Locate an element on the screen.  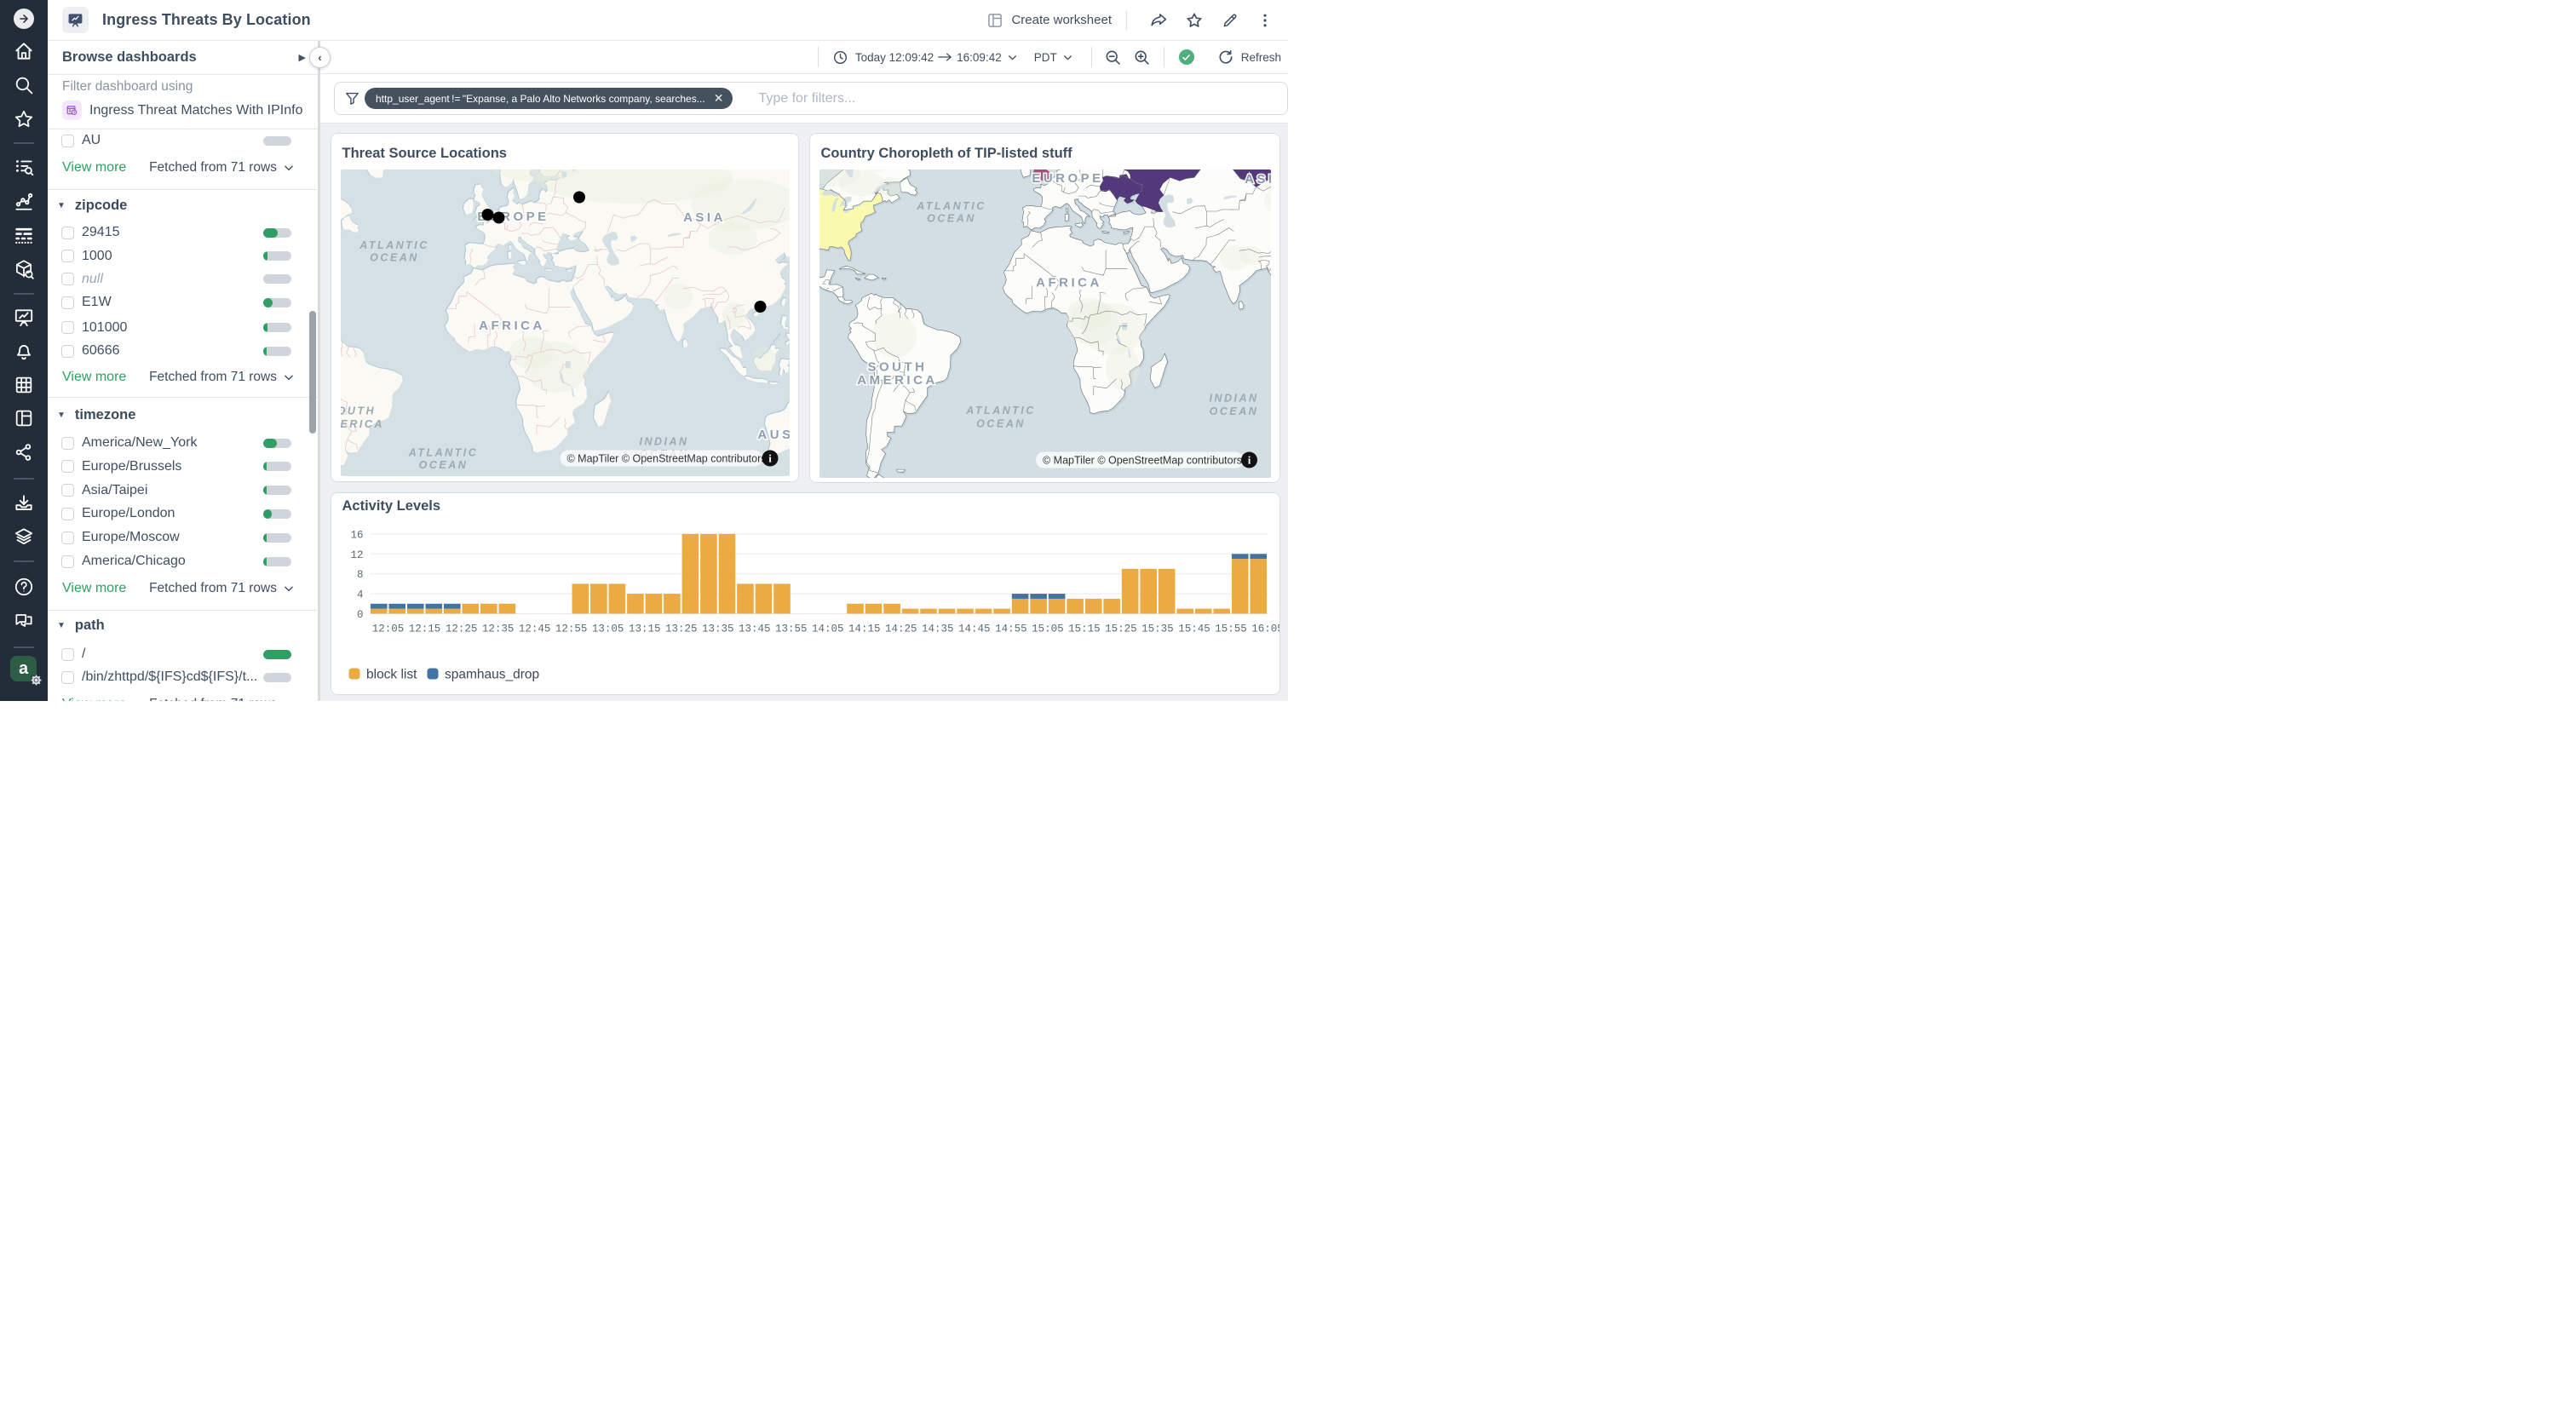
svg-text: 16 is located at coordinates (357, 535).